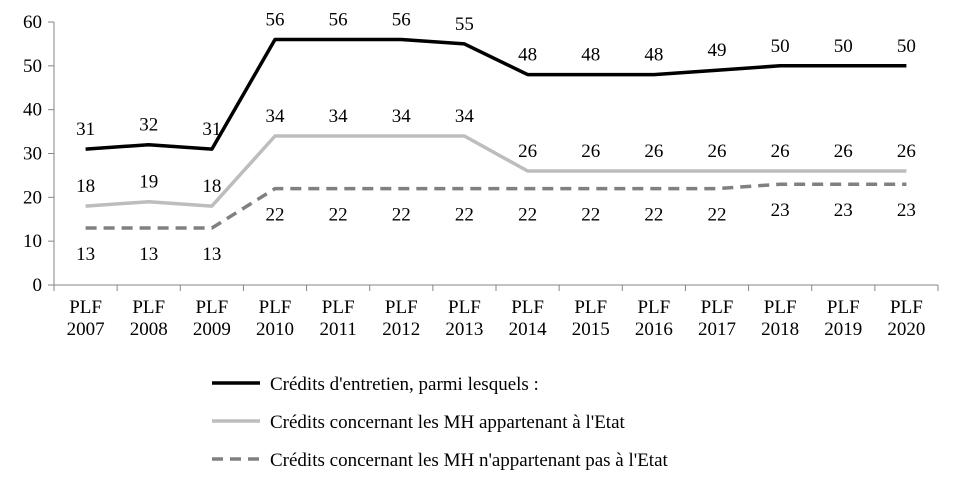 The width and height of the screenshot is (958, 487). What do you see at coordinates (528, 318) in the screenshot?
I see `x-tick-label: PLF 2014` at bounding box center [528, 318].